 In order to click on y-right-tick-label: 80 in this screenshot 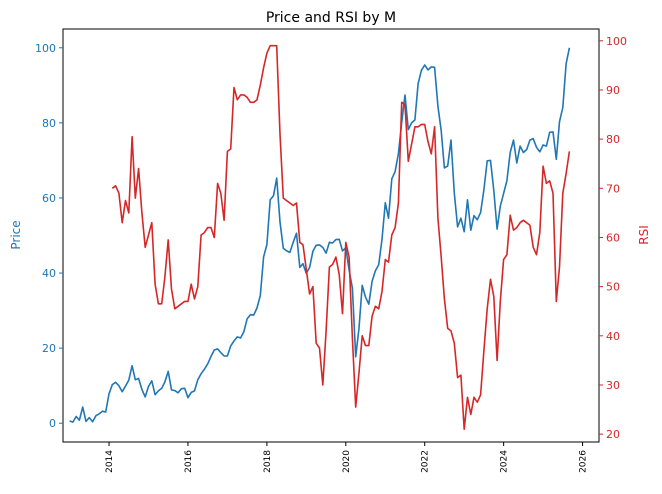, I will do `click(613, 139)`.